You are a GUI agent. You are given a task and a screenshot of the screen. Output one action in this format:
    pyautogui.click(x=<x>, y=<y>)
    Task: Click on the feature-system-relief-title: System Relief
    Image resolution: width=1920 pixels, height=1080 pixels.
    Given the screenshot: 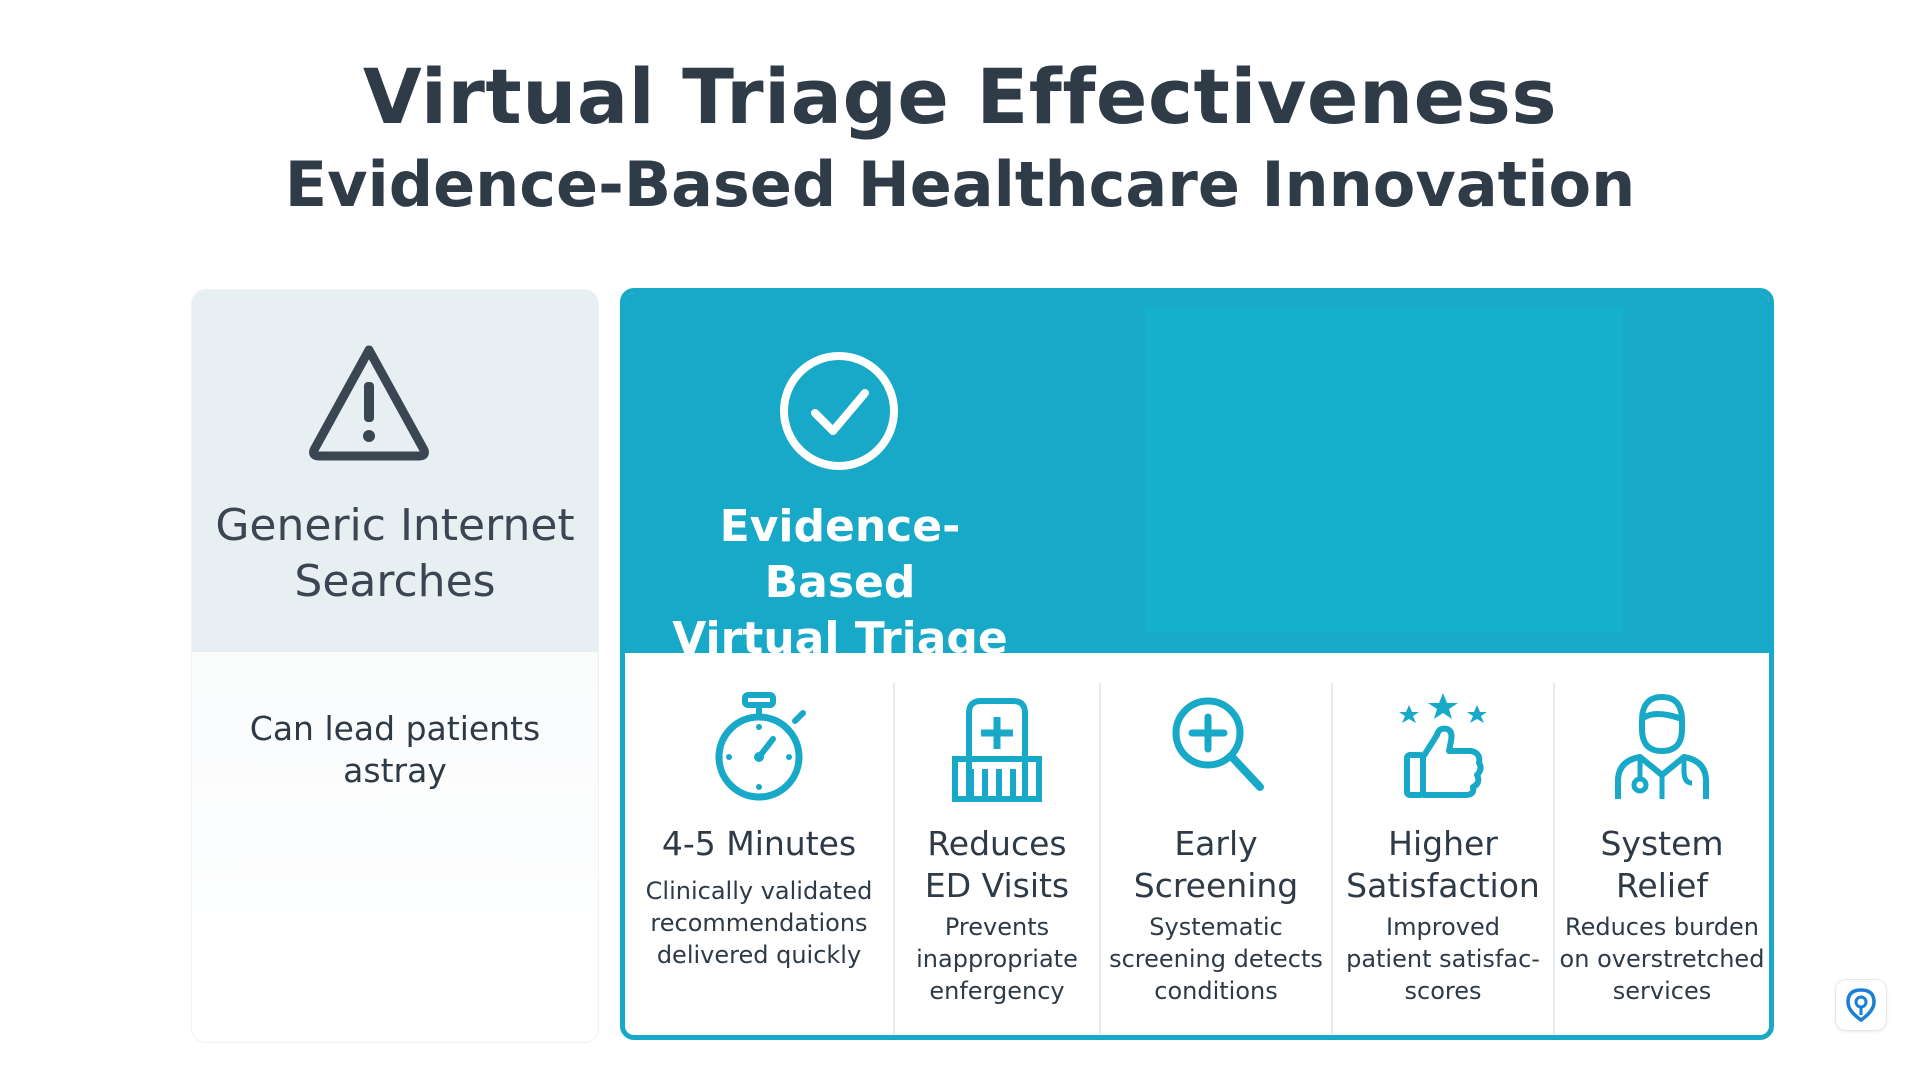 What is the action you would take?
    pyautogui.click(x=1662, y=865)
    